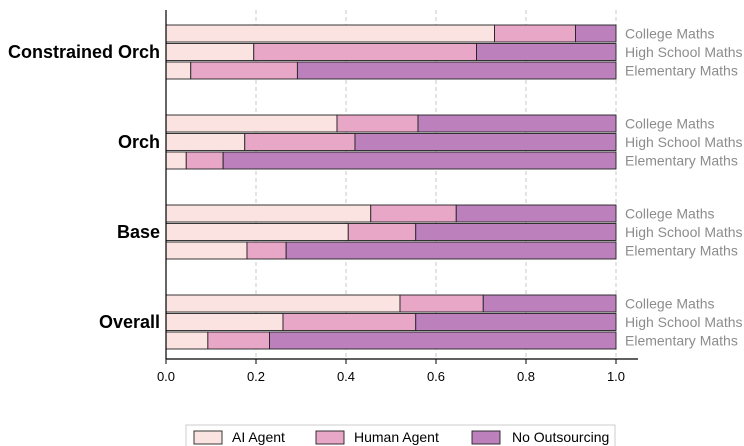 This screenshot has width=744, height=446. What do you see at coordinates (258, 437) in the screenshot?
I see `legend-label: AI Agent` at bounding box center [258, 437].